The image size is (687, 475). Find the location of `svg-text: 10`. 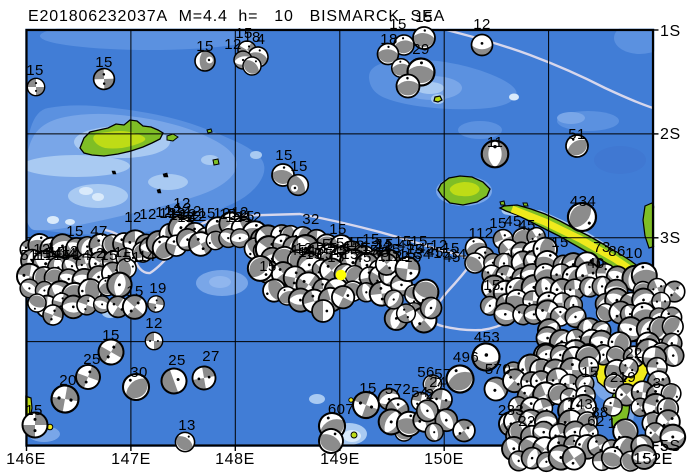

svg-text: 10 is located at coordinates (634, 253).